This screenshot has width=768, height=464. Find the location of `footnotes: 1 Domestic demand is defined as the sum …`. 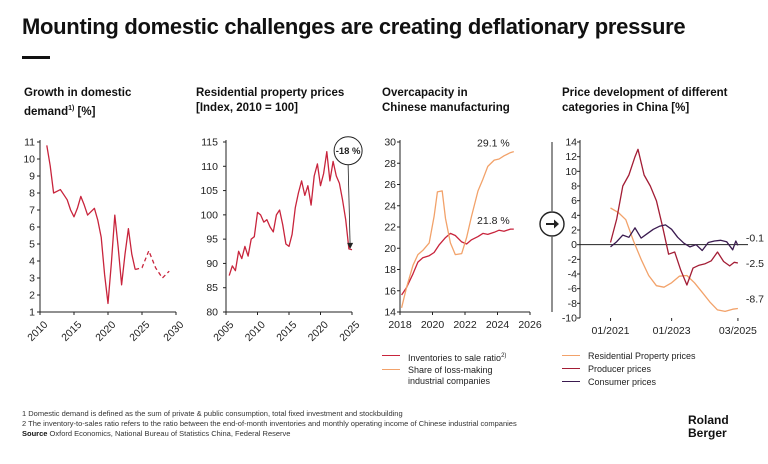

footnotes: 1 Domestic demand is defined as the sum … is located at coordinates (269, 424).